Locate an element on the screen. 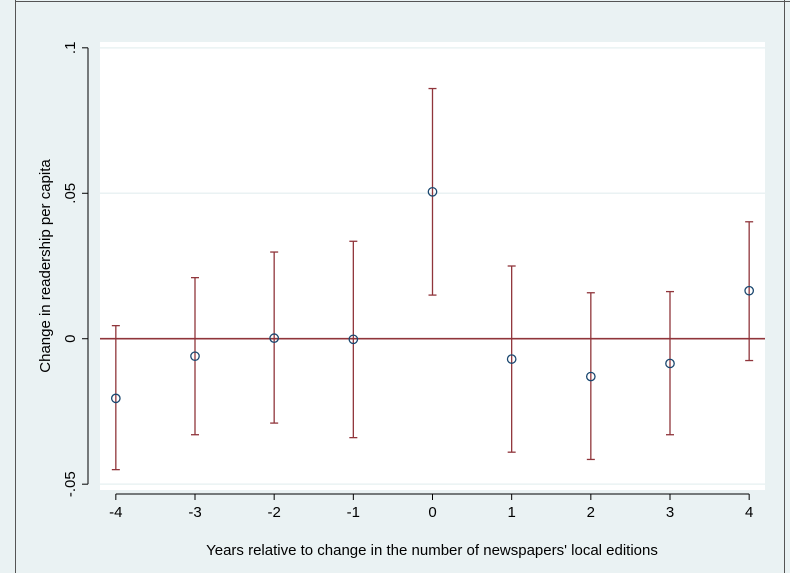  x-tick-label-4: 0 is located at coordinates (432, 512).